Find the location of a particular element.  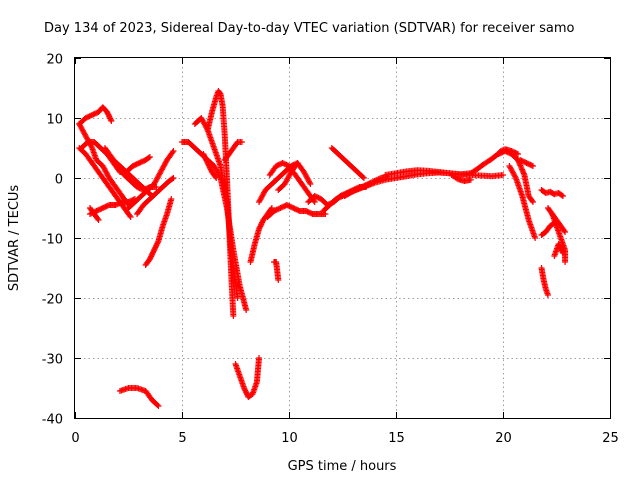

x-tick-label: 25 is located at coordinates (610, 438).